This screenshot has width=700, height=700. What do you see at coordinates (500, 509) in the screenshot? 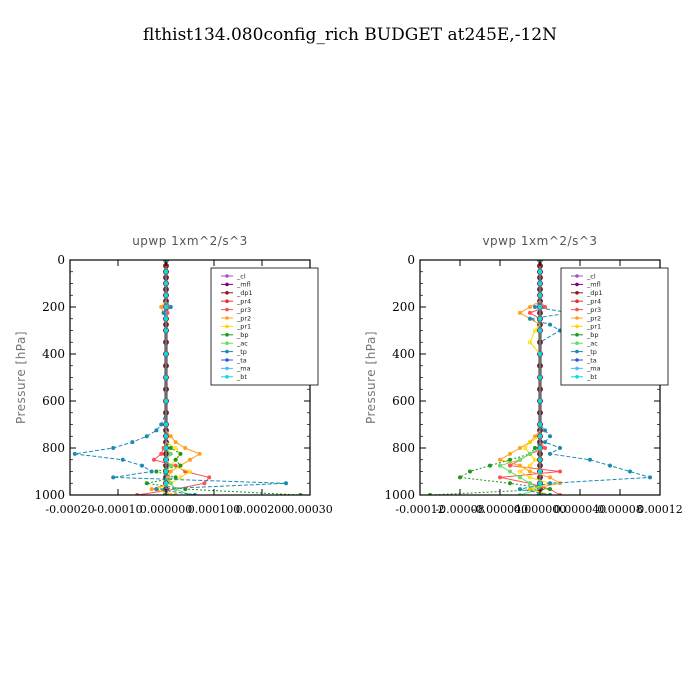
I see `x-tick-label: -0.000040` at bounding box center [500, 509].